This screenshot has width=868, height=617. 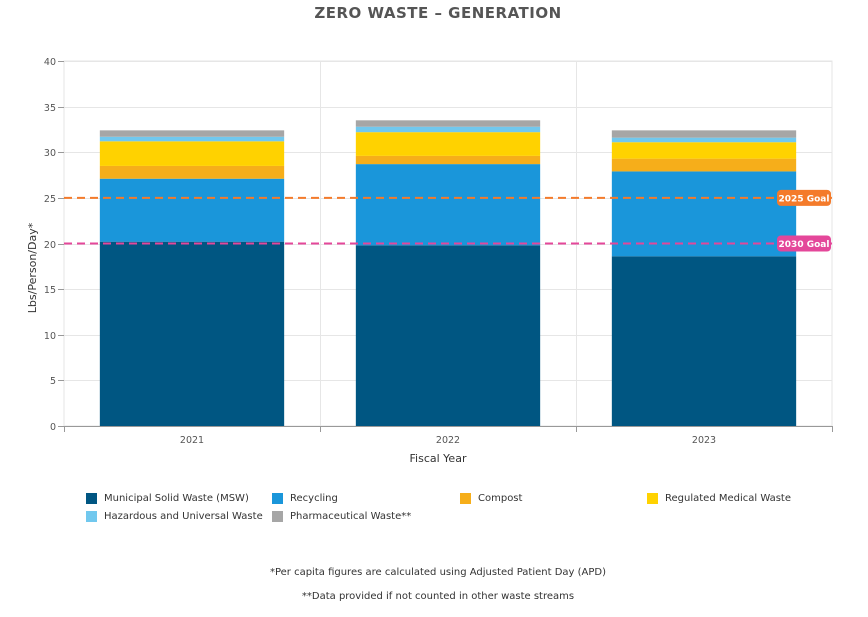 I want to click on legend-item-medical: Regulated Medical Waste, so click(x=742, y=498).